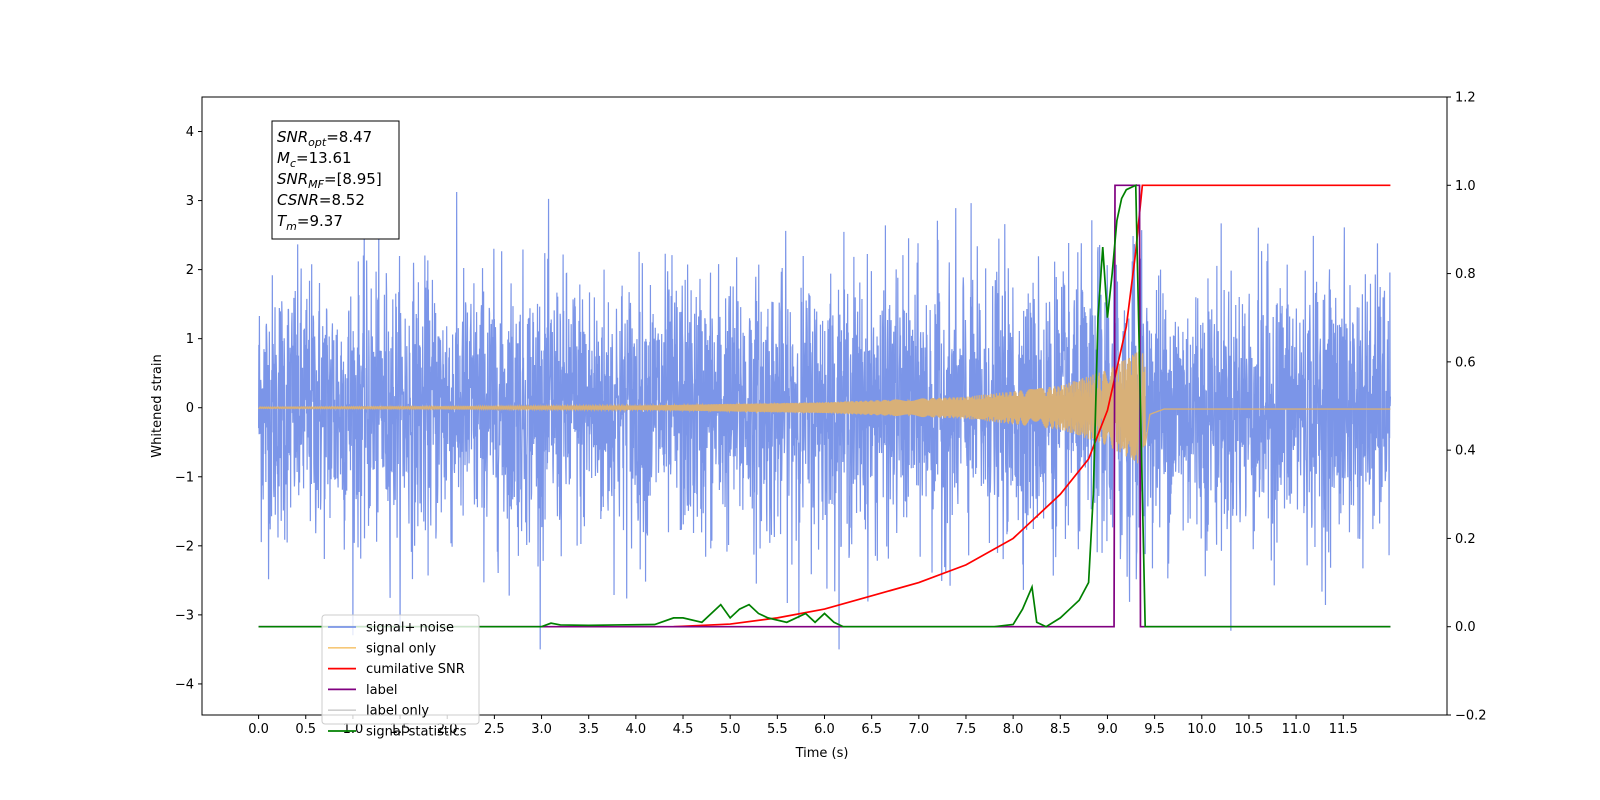 This screenshot has width=1600, height=800. I want to click on x-tick-label: 9.5, so click(1154, 729).